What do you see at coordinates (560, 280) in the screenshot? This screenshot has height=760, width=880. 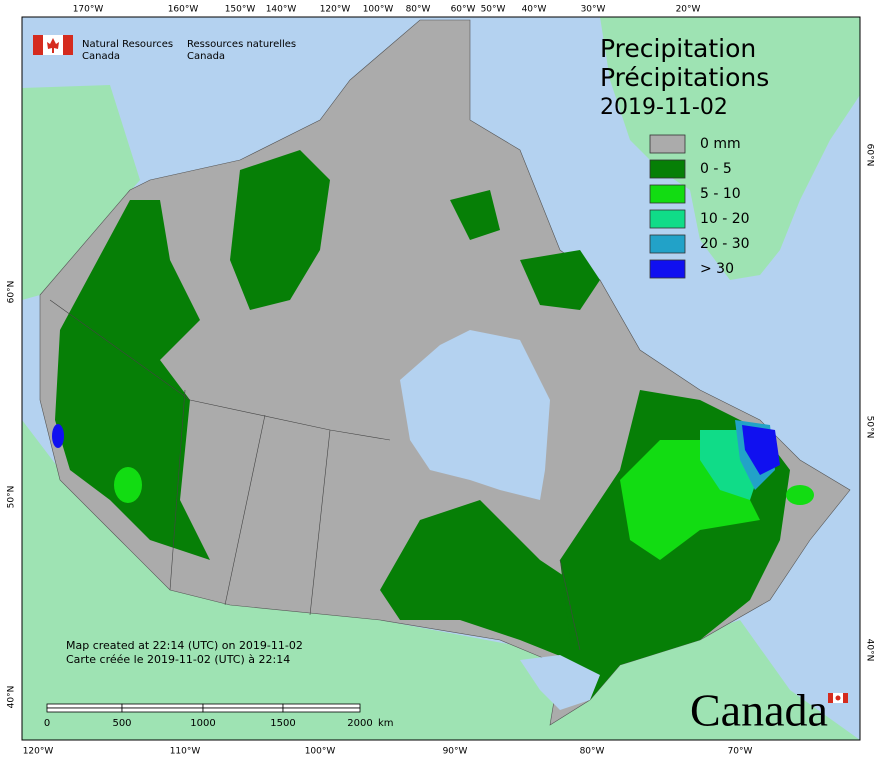 I see `precip-baffin` at bounding box center [560, 280].